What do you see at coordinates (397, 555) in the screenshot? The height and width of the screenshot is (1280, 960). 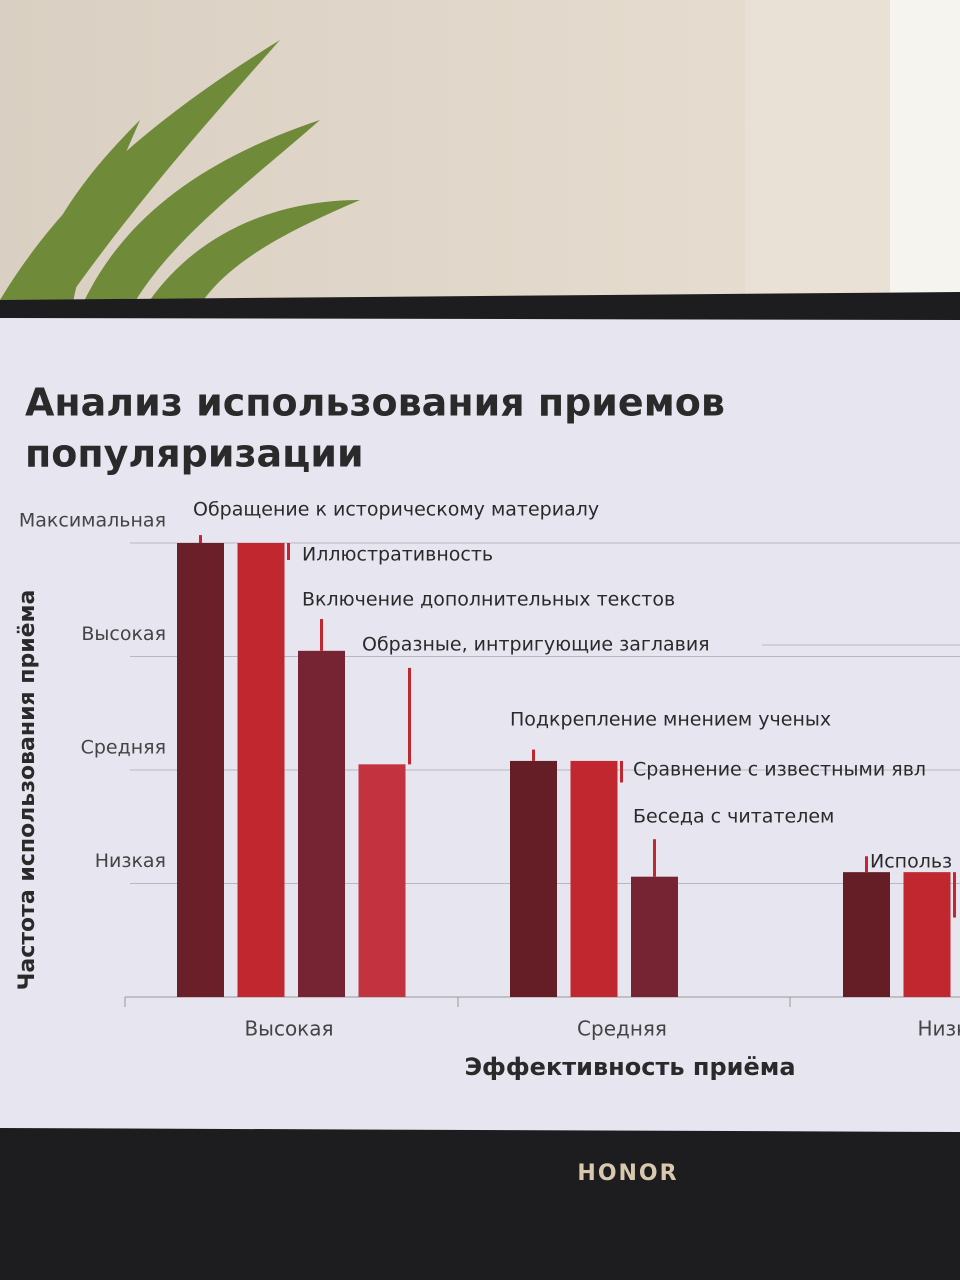 I see `bar-label: Иллюстративность` at bounding box center [397, 555].